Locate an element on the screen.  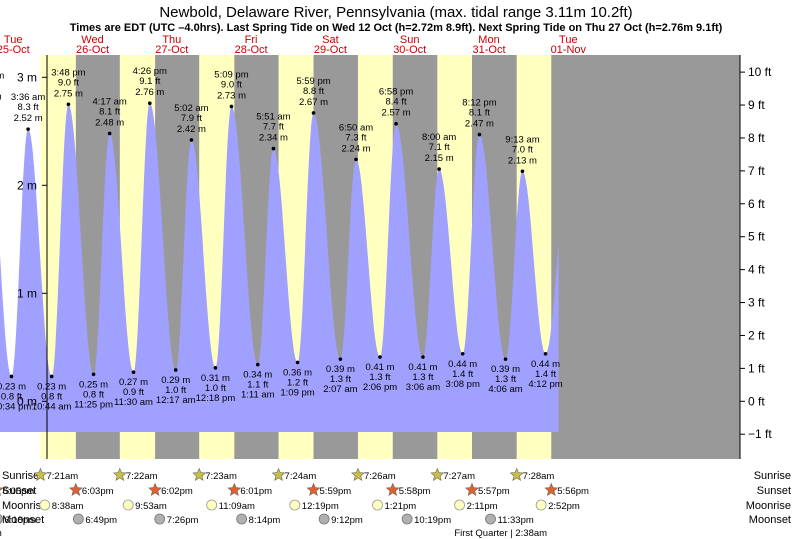
low-tide-time: 3:08 pm is located at coordinates (463, 384).